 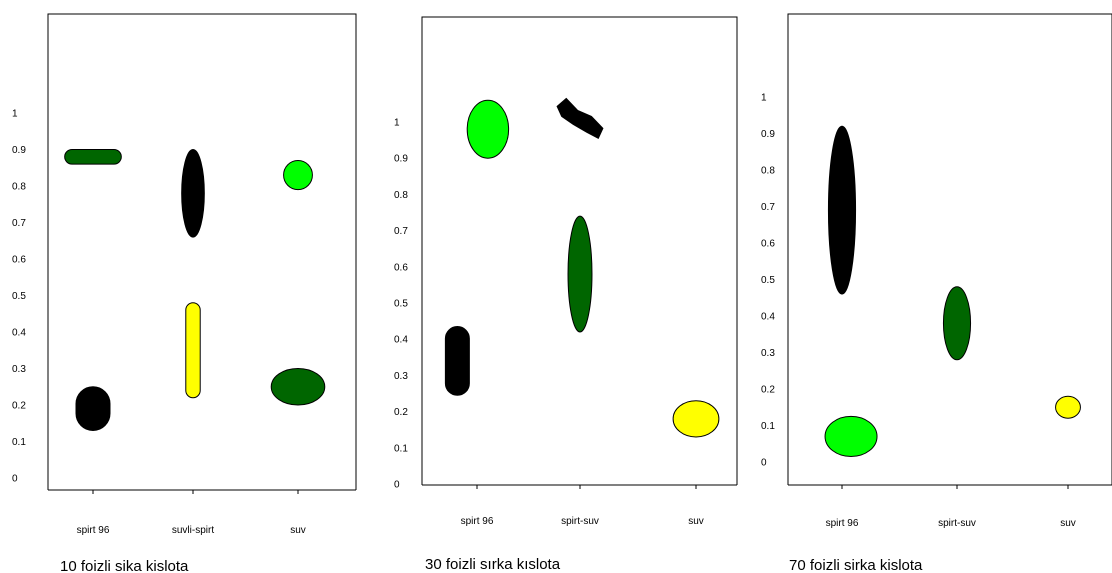 I want to click on spot-suvli-spirt-yellow, so click(x=193, y=350).